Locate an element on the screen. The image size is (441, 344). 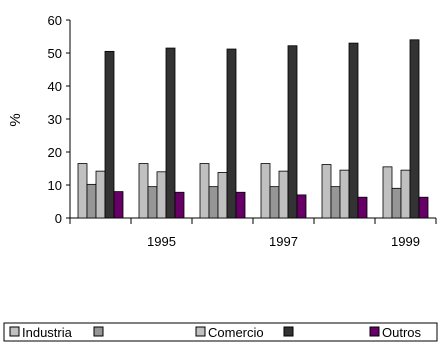
y-tick-label: 10 is located at coordinates (55, 185).